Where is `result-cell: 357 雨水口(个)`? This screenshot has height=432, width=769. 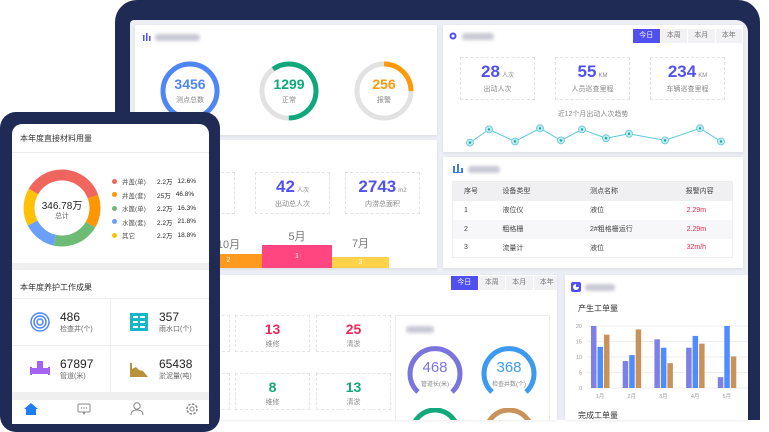 result-cell: 357 雨水口(个) is located at coordinates (160, 321).